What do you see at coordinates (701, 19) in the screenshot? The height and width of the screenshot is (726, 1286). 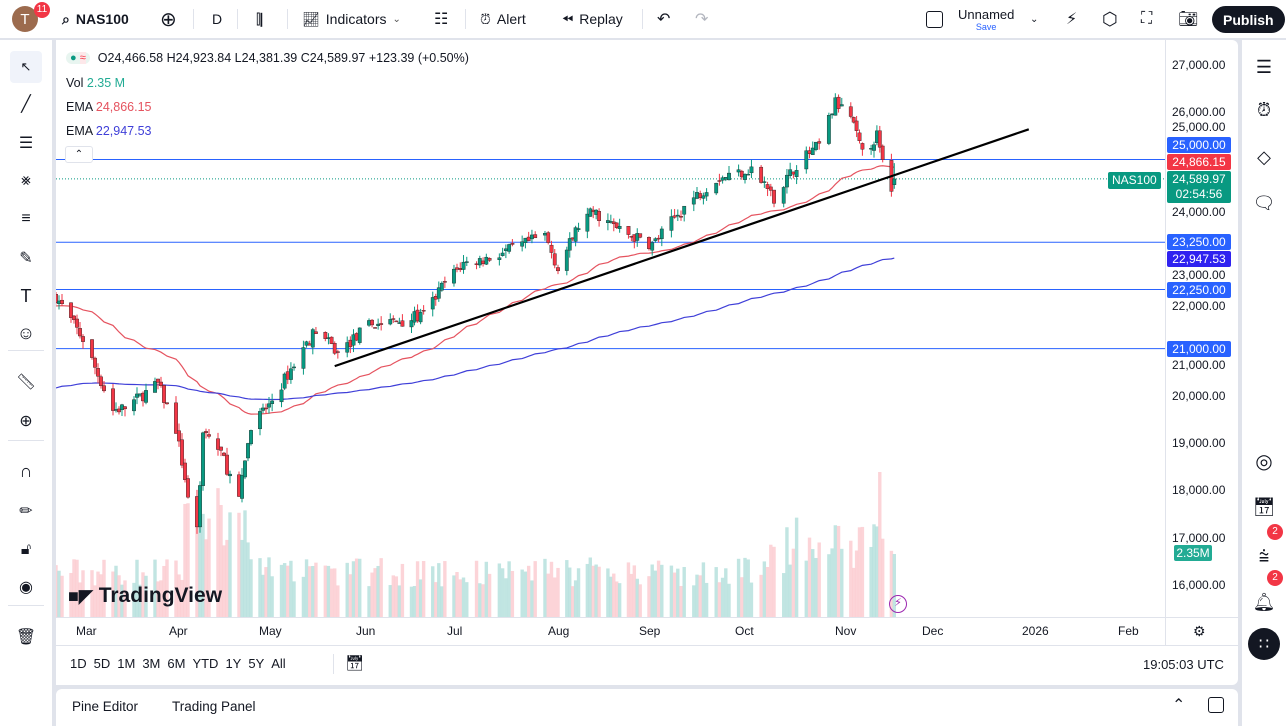 I see `redo-button: ↷` at bounding box center [701, 19].